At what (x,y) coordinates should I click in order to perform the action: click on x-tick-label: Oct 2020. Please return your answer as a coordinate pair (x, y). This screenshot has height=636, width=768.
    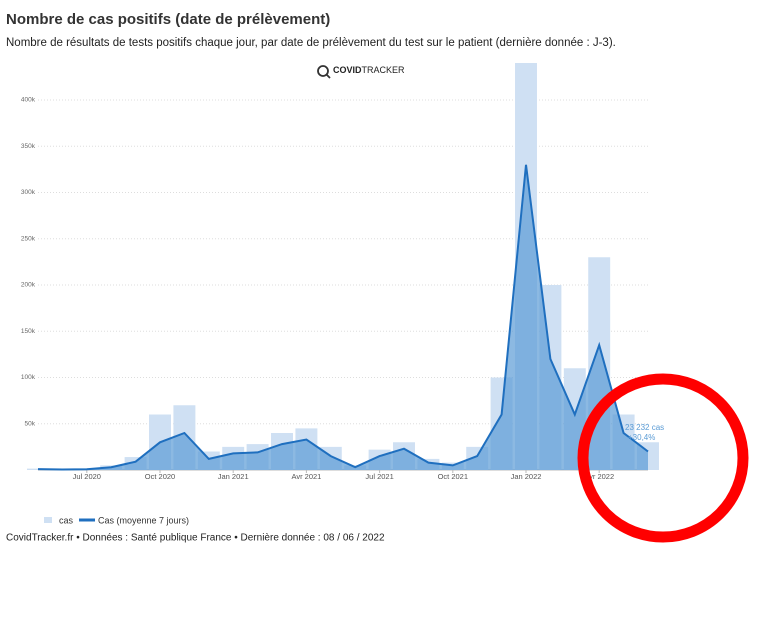
    Looking at the image, I should click on (160, 476).